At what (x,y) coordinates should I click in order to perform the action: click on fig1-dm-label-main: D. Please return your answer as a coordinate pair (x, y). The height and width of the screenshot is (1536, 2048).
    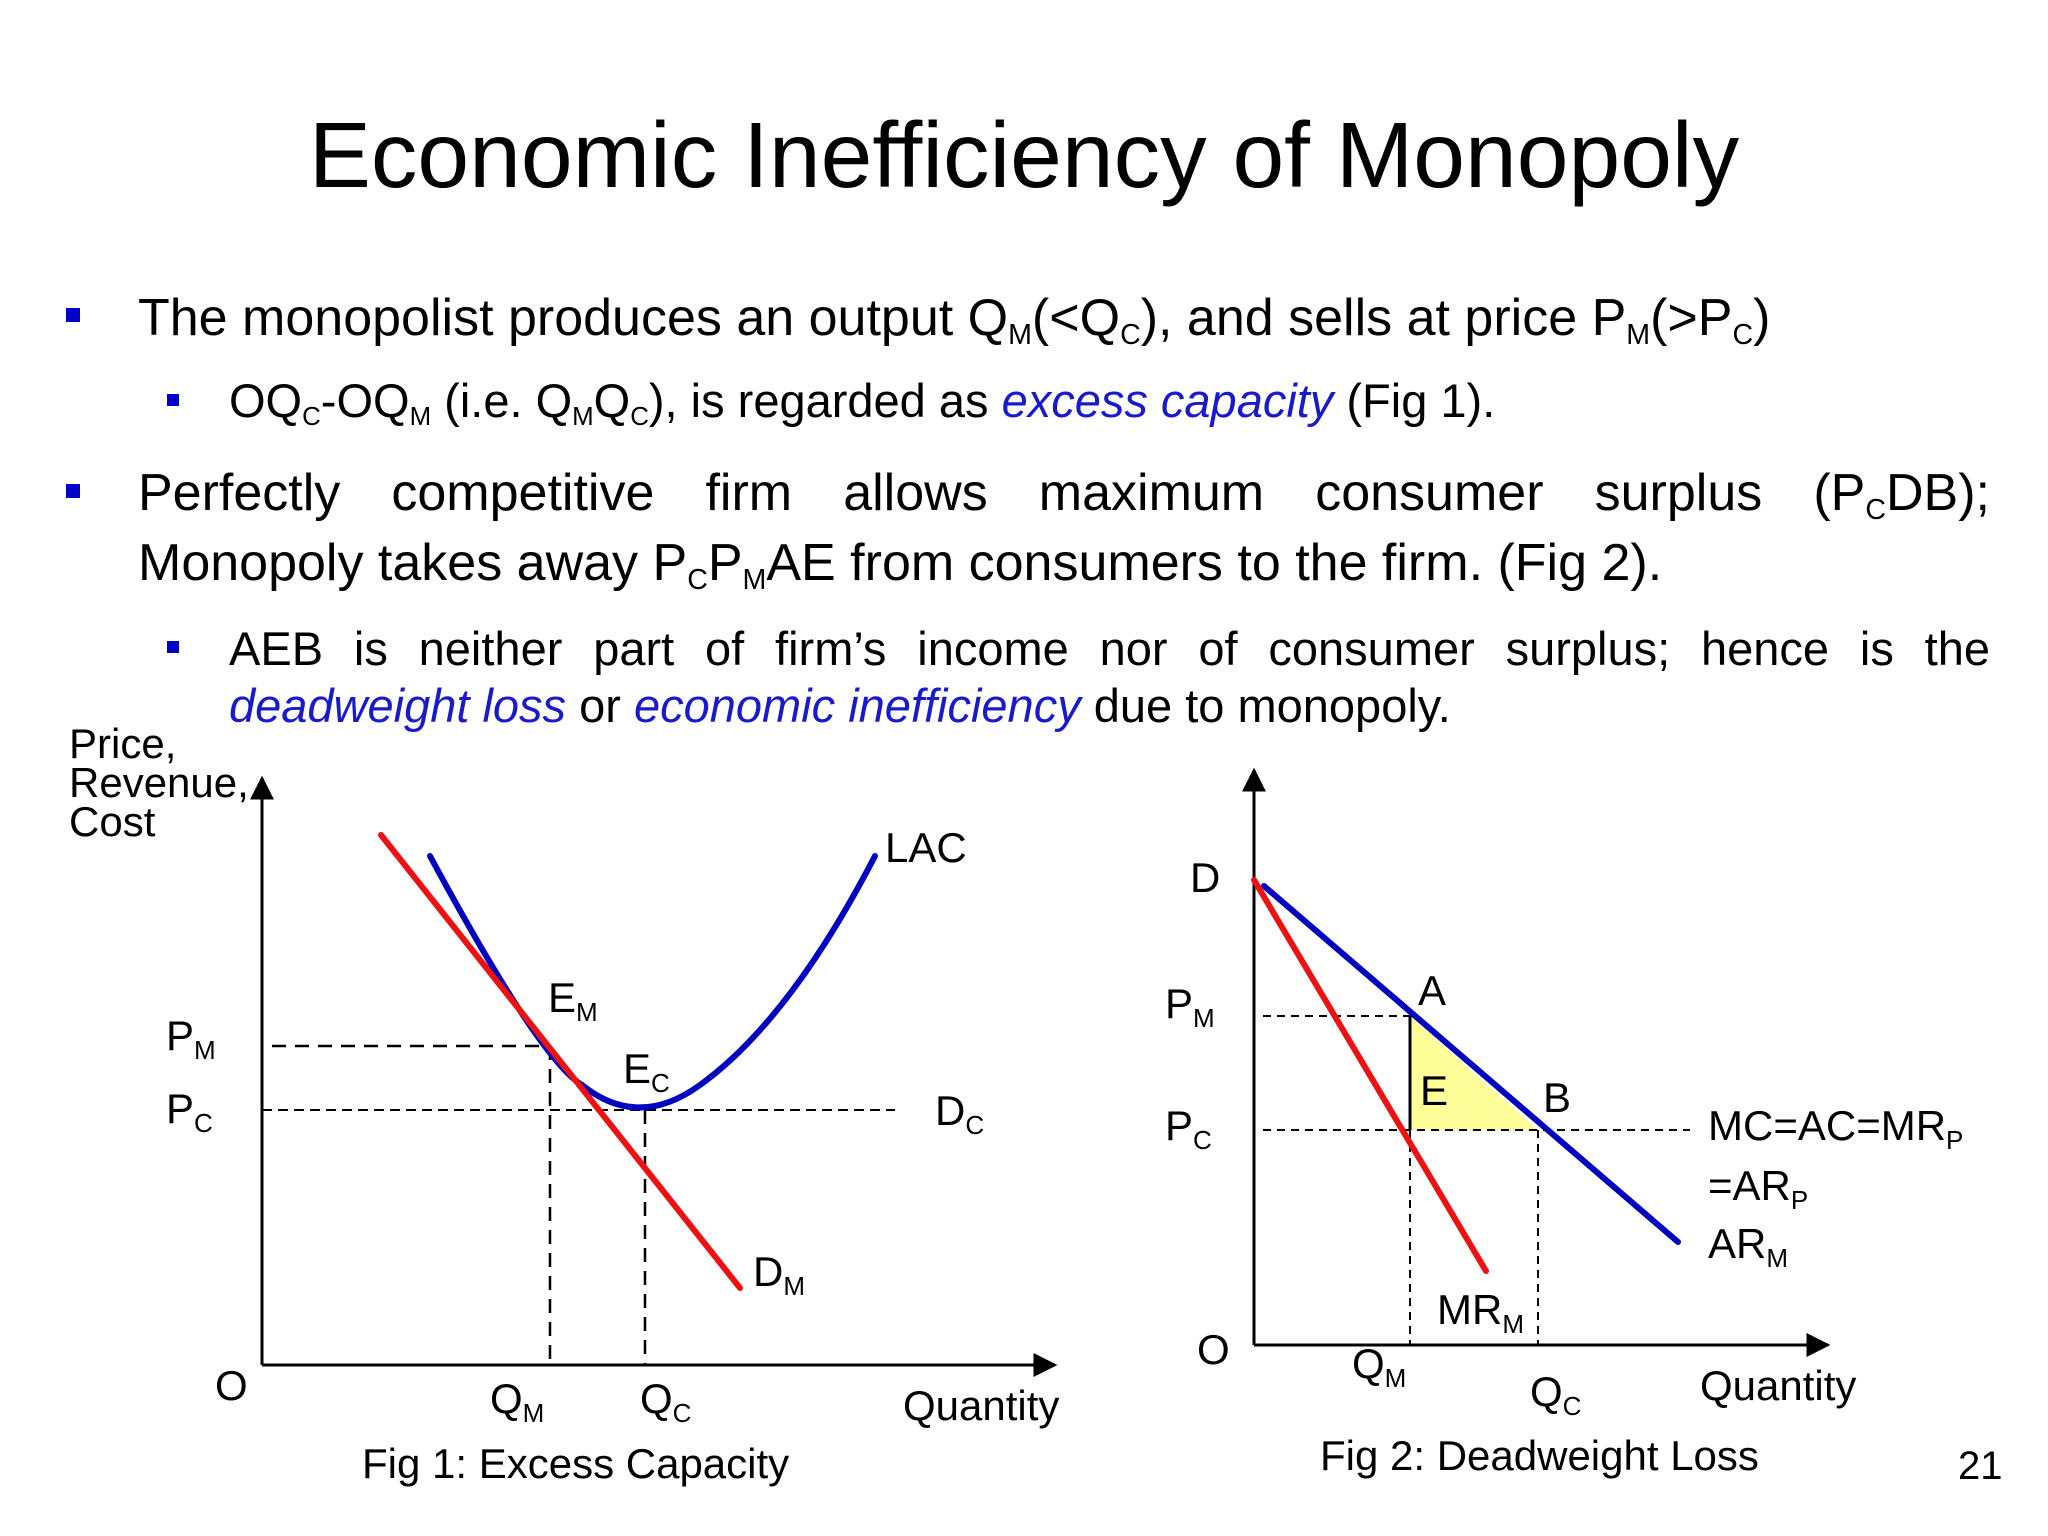
    Looking at the image, I should click on (768, 1271).